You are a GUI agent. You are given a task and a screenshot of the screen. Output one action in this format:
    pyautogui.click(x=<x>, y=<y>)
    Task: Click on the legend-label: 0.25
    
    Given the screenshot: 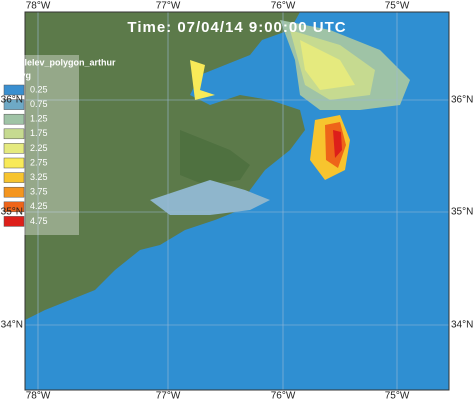 What is the action you would take?
    pyautogui.click(x=39, y=89)
    